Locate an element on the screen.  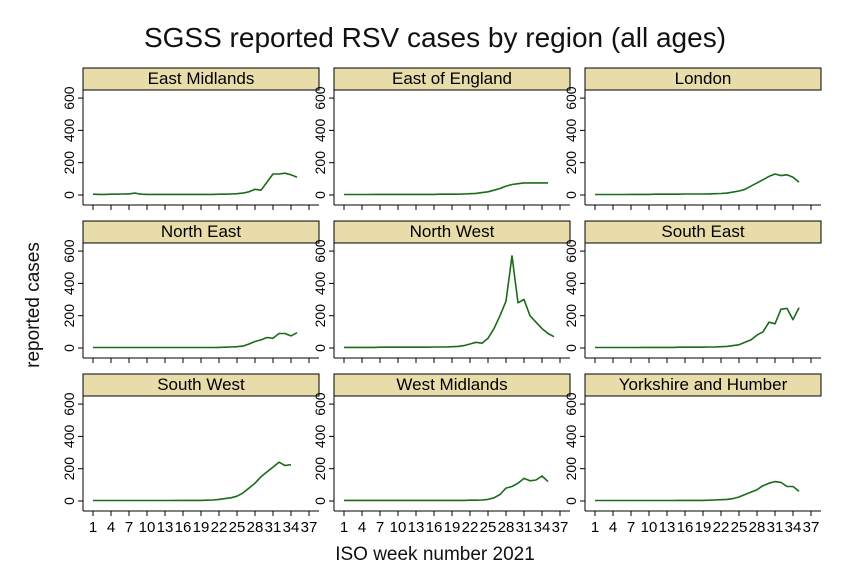
panel-title: North East is located at coordinates (201, 231).